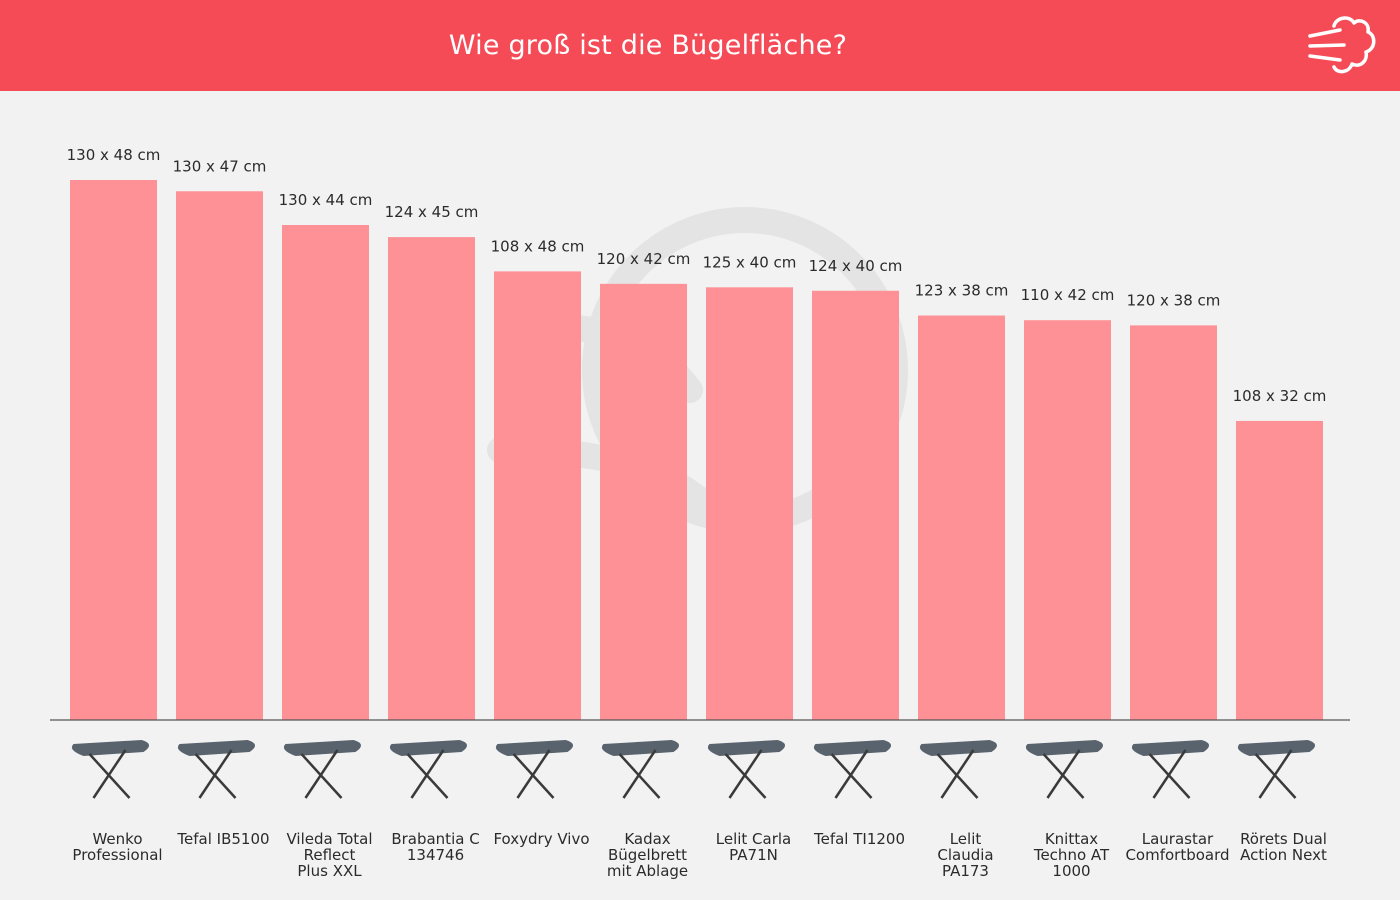  I want to click on data-label: 130 x 47 cm, so click(220, 166).